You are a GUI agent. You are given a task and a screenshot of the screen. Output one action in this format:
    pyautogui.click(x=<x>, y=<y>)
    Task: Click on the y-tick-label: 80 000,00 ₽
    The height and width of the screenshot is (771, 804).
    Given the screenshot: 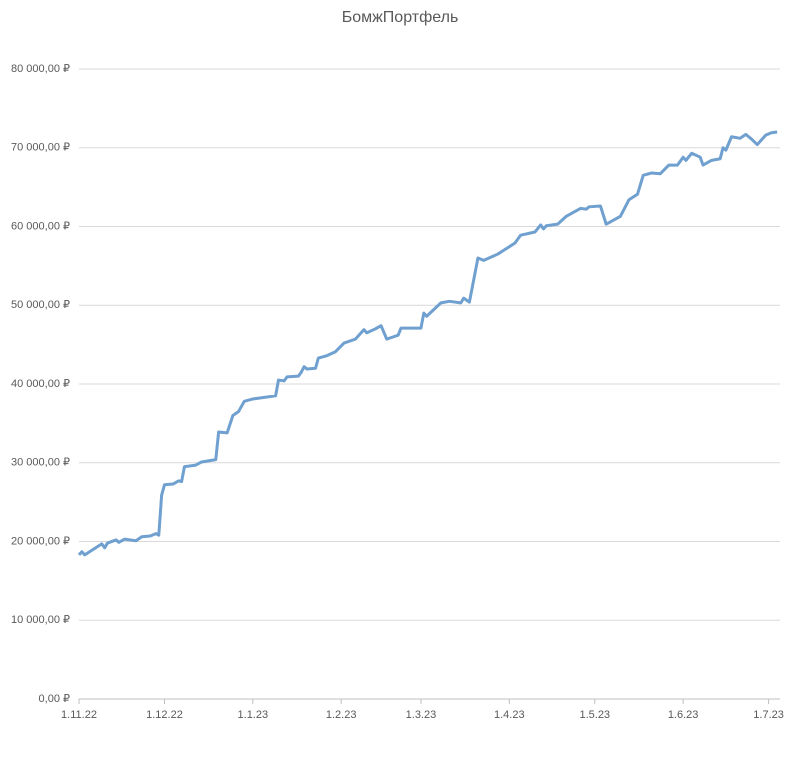 What is the action you would take?
    pyautogui.click(x=40, y=69)
    